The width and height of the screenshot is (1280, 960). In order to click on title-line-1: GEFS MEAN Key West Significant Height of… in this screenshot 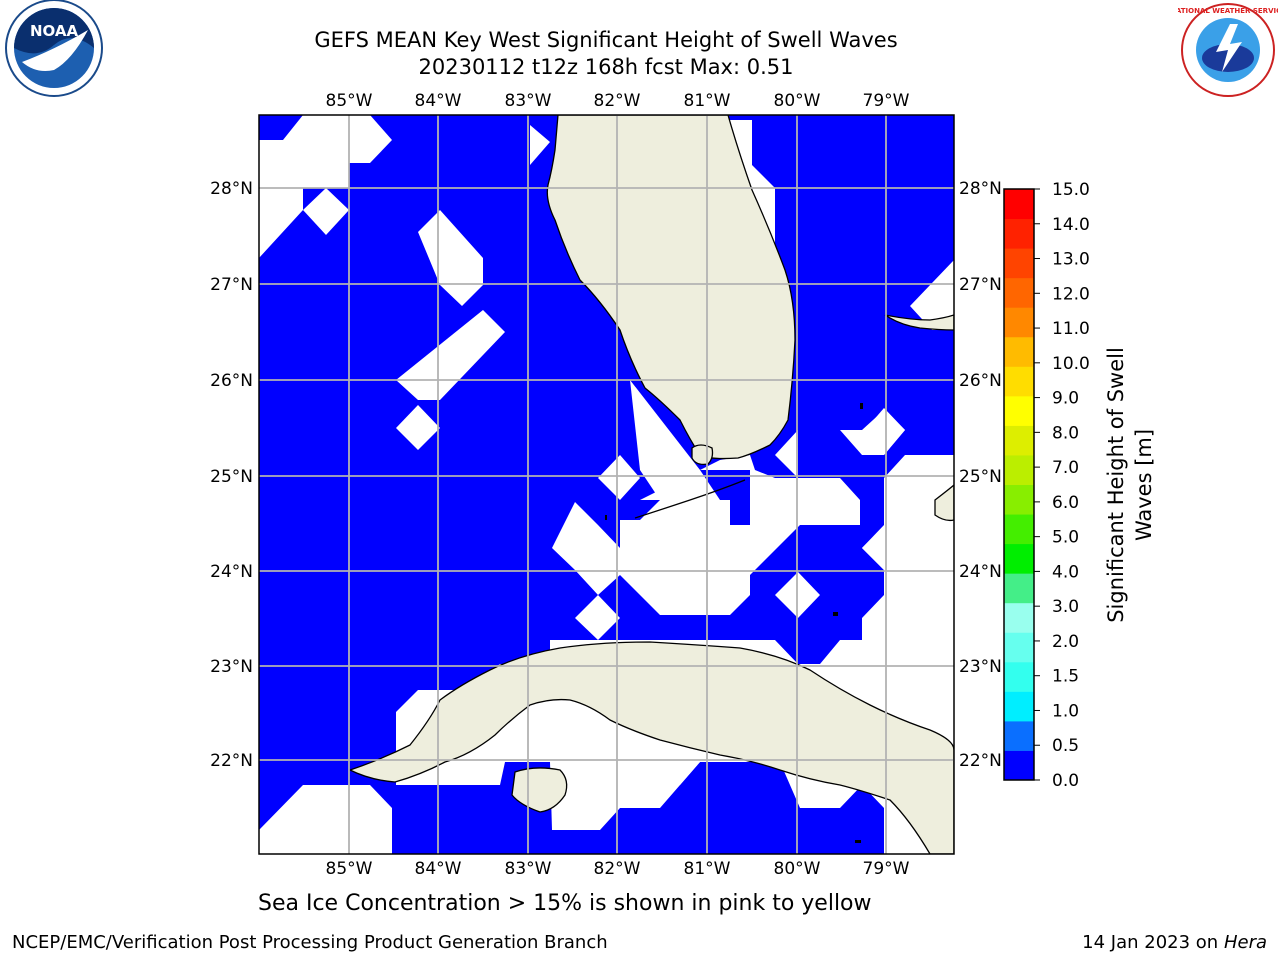, I will do `click(606, 40)`.